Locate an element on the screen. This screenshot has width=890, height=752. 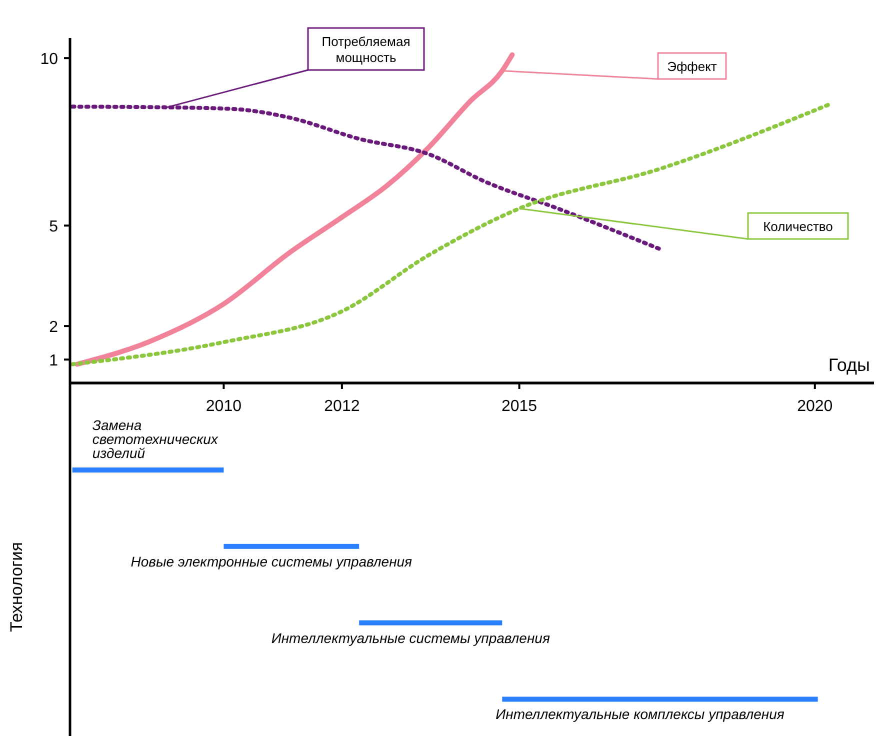
x-tick-label: 2012 is located at coordinates (342, 406).